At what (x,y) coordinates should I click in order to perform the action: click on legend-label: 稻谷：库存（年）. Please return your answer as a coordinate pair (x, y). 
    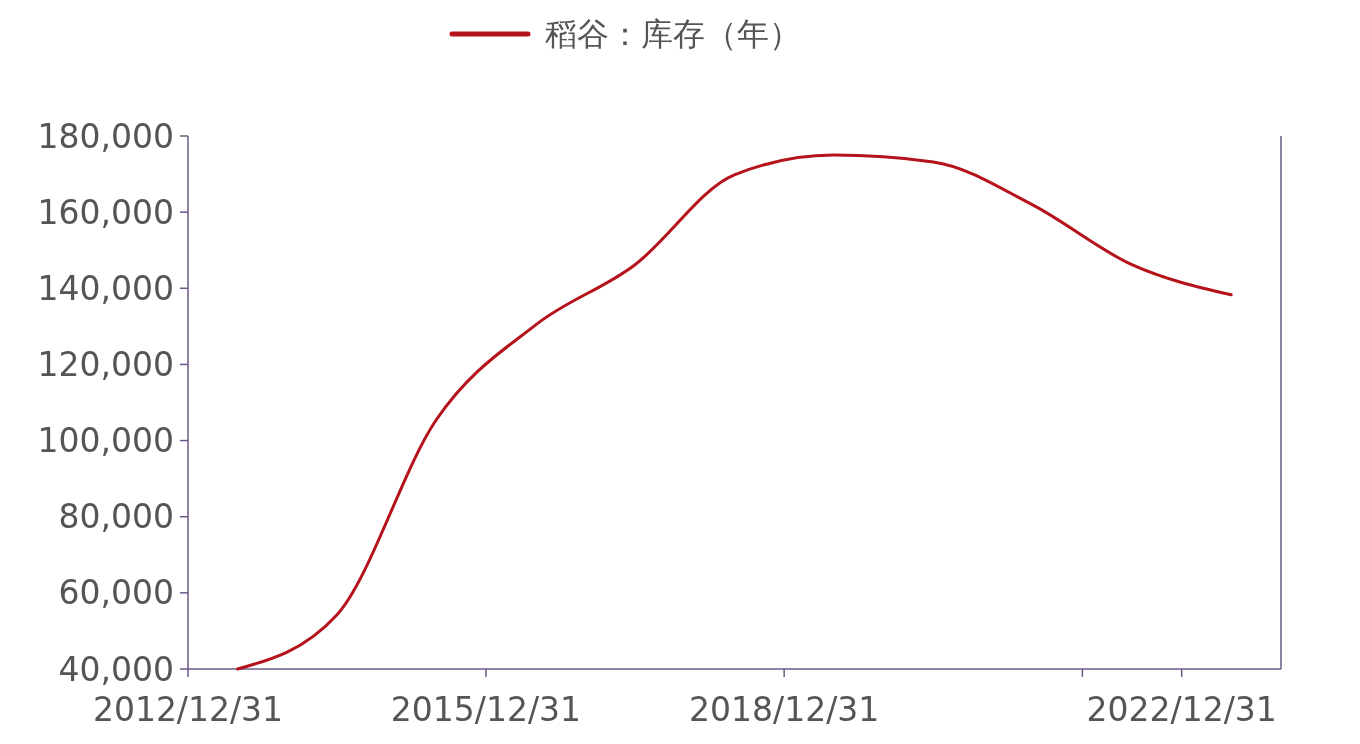
    Looking at the image, I should click on (673, 34).